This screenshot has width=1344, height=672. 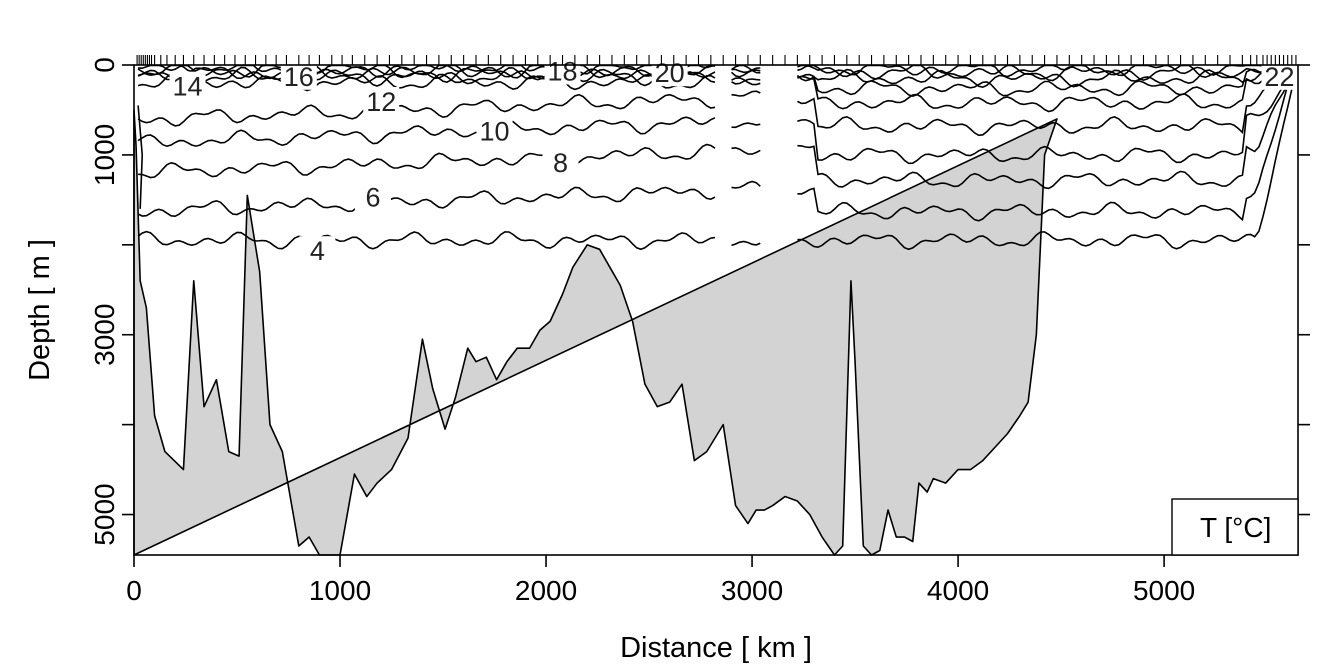 I want to click on legend-frame, so click(x=1235, y=527).